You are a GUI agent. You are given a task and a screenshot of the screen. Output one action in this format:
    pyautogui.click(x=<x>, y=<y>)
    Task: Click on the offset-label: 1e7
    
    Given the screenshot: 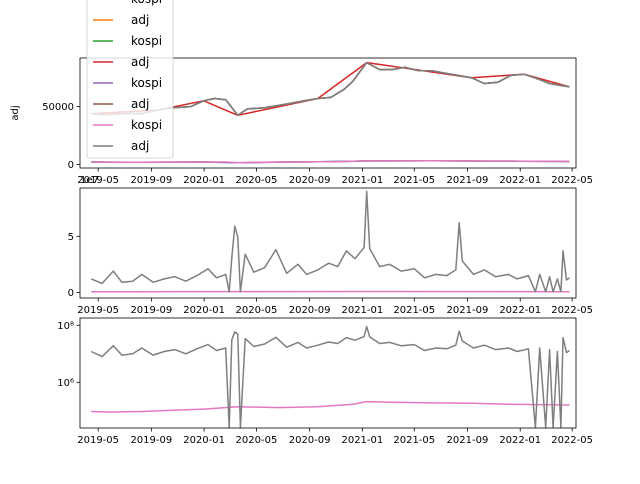 What is the action you would take?
    pyautogui.click(x=89, y=180)
    